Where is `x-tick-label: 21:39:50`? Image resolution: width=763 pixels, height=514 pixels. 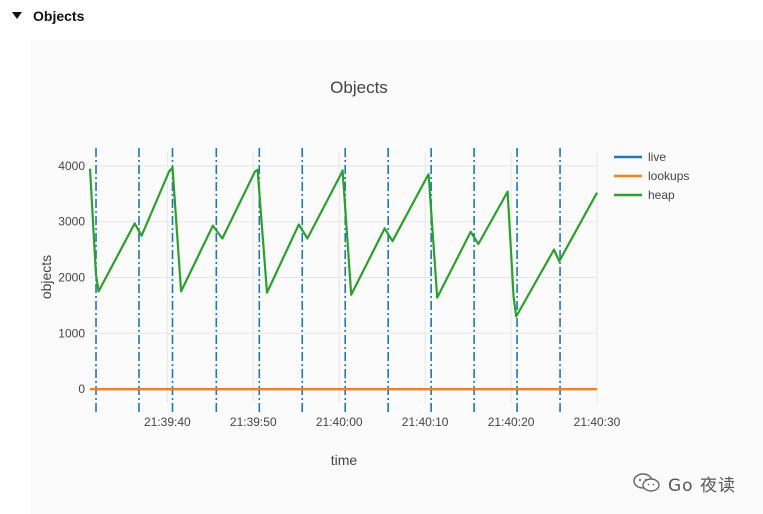 x-tick-label: 21:39:50 is located at coordinates (253, 422).